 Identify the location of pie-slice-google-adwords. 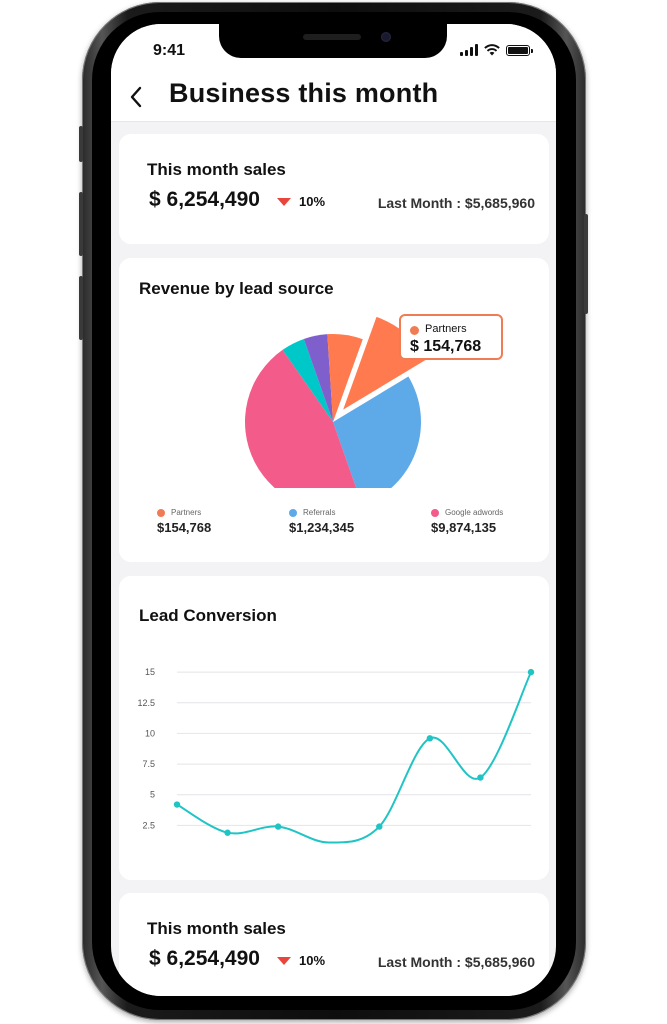
(303, 418).